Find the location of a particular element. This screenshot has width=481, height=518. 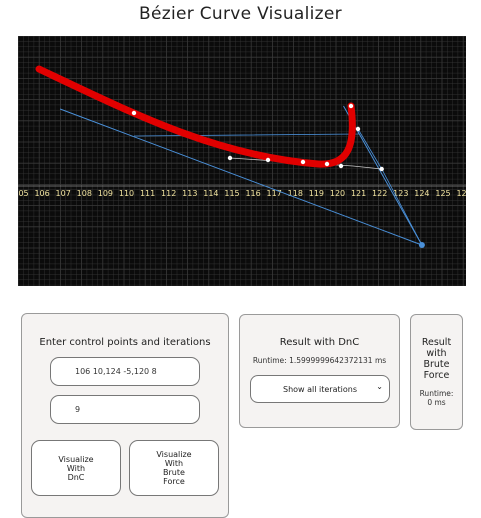

x-tick-label: 107 is located at coordinates (63, 193).